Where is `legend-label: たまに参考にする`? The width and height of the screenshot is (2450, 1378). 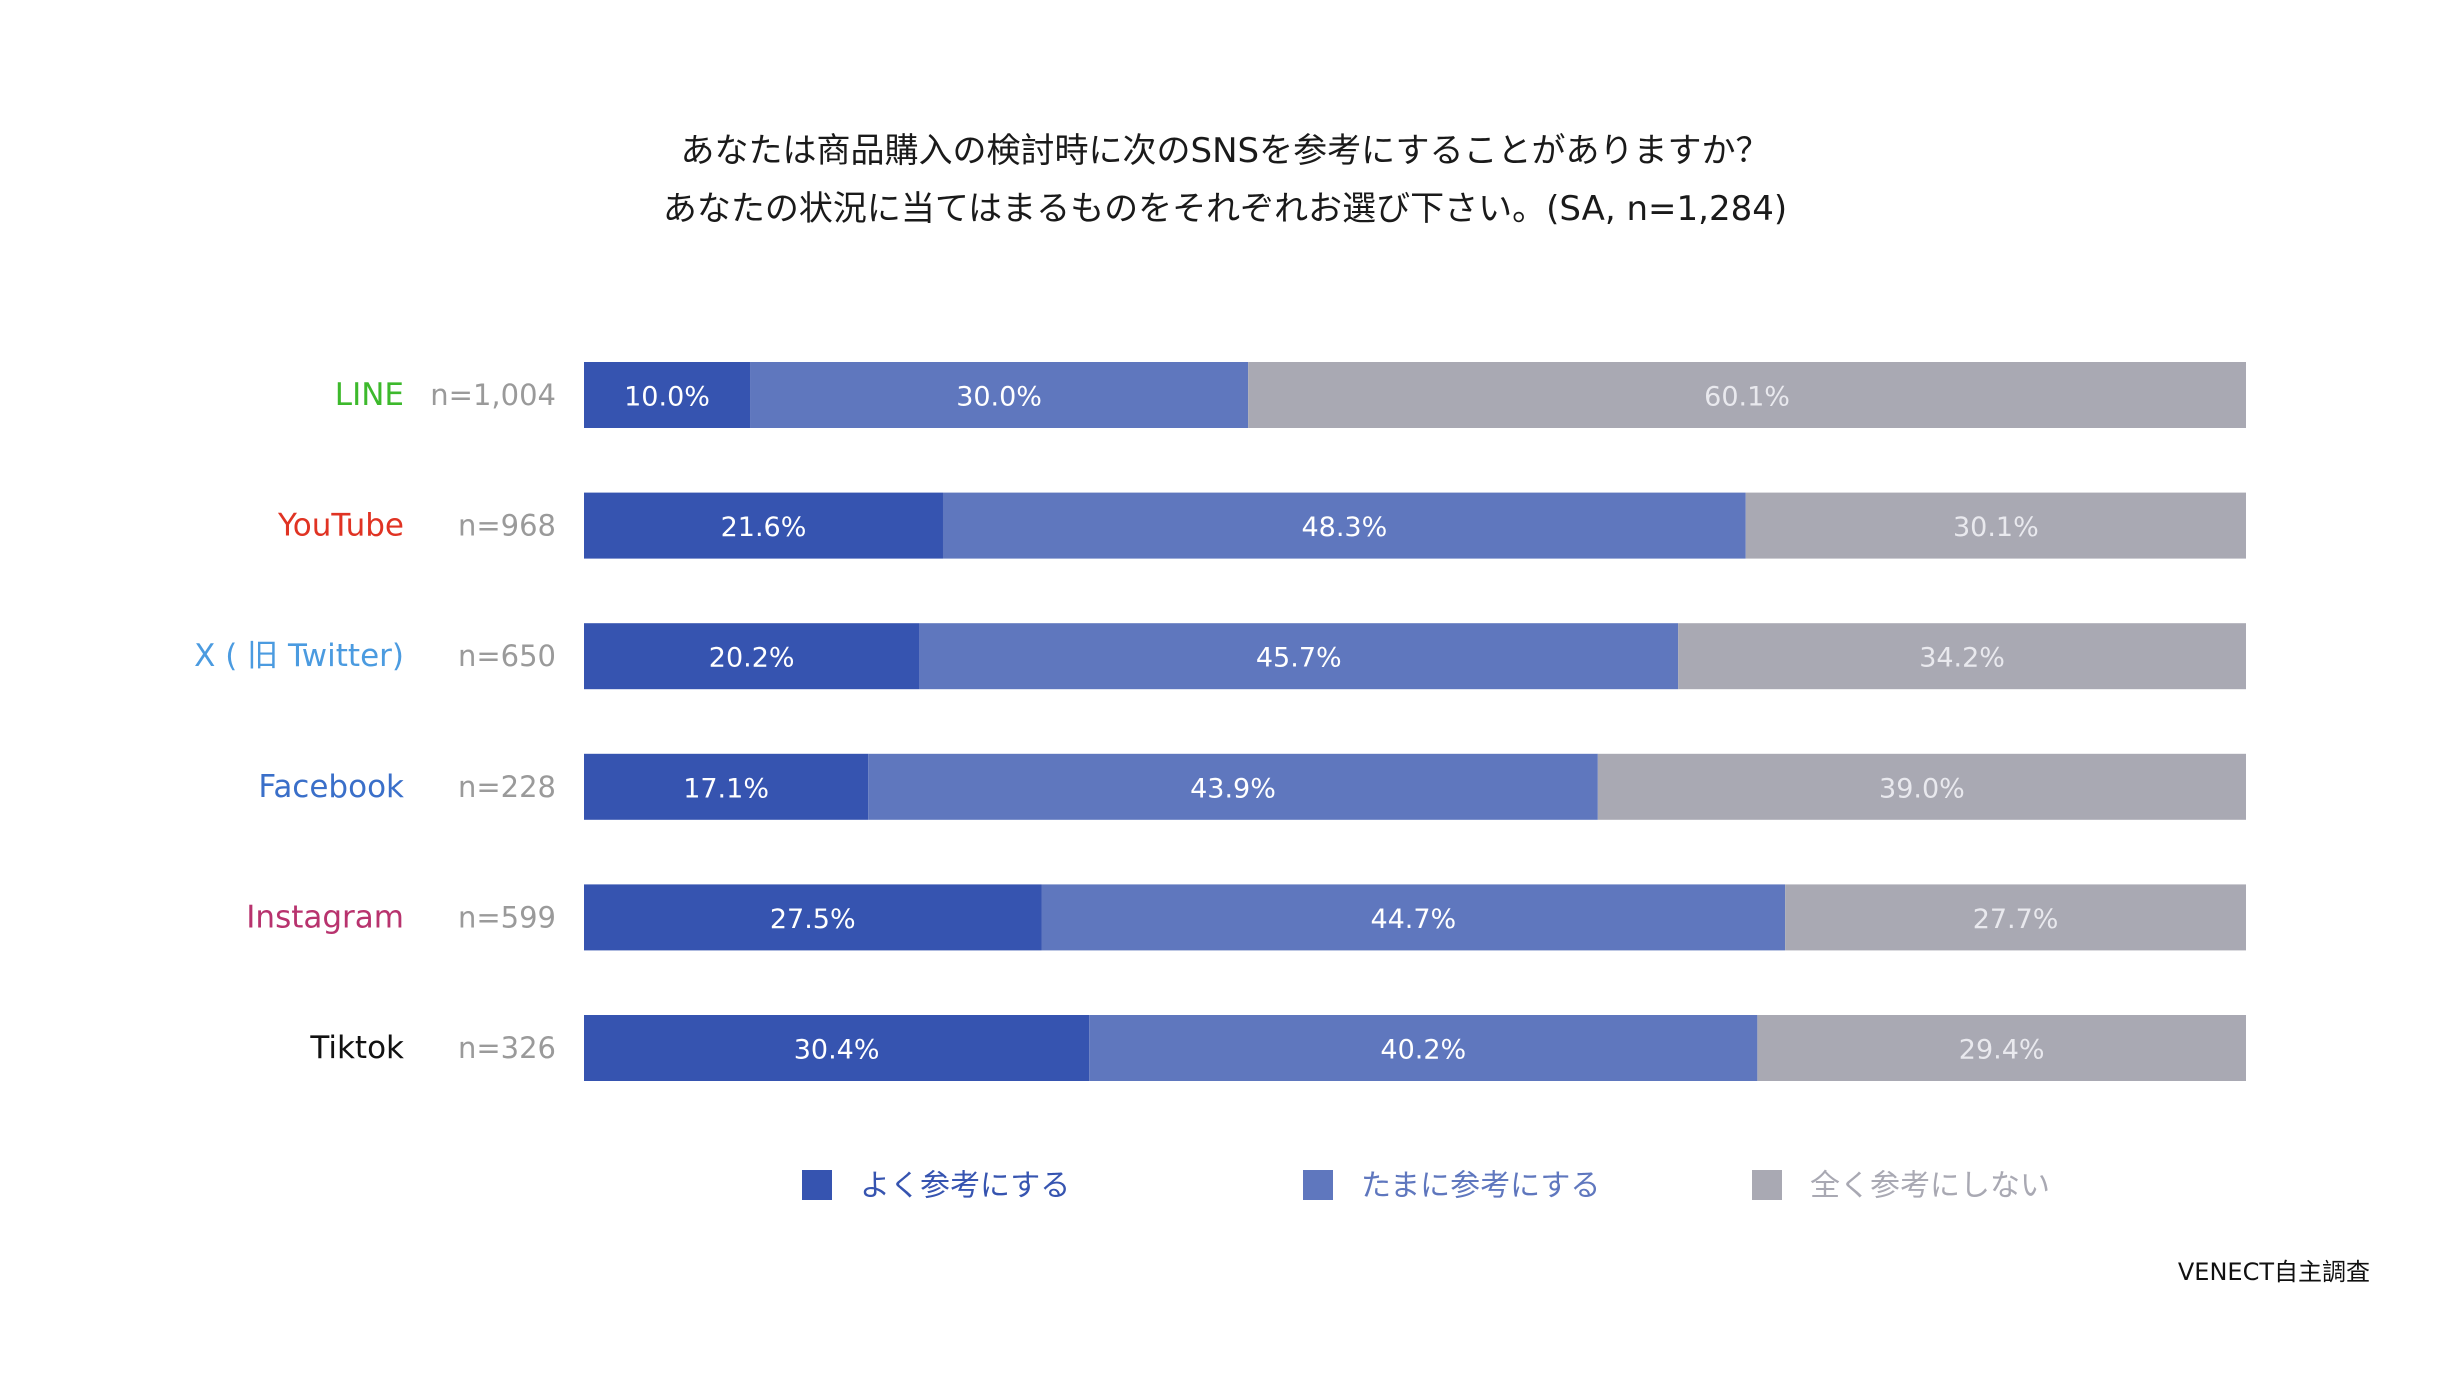
legend-label: たまに参考にする is located at coordinates (1480, 1186).